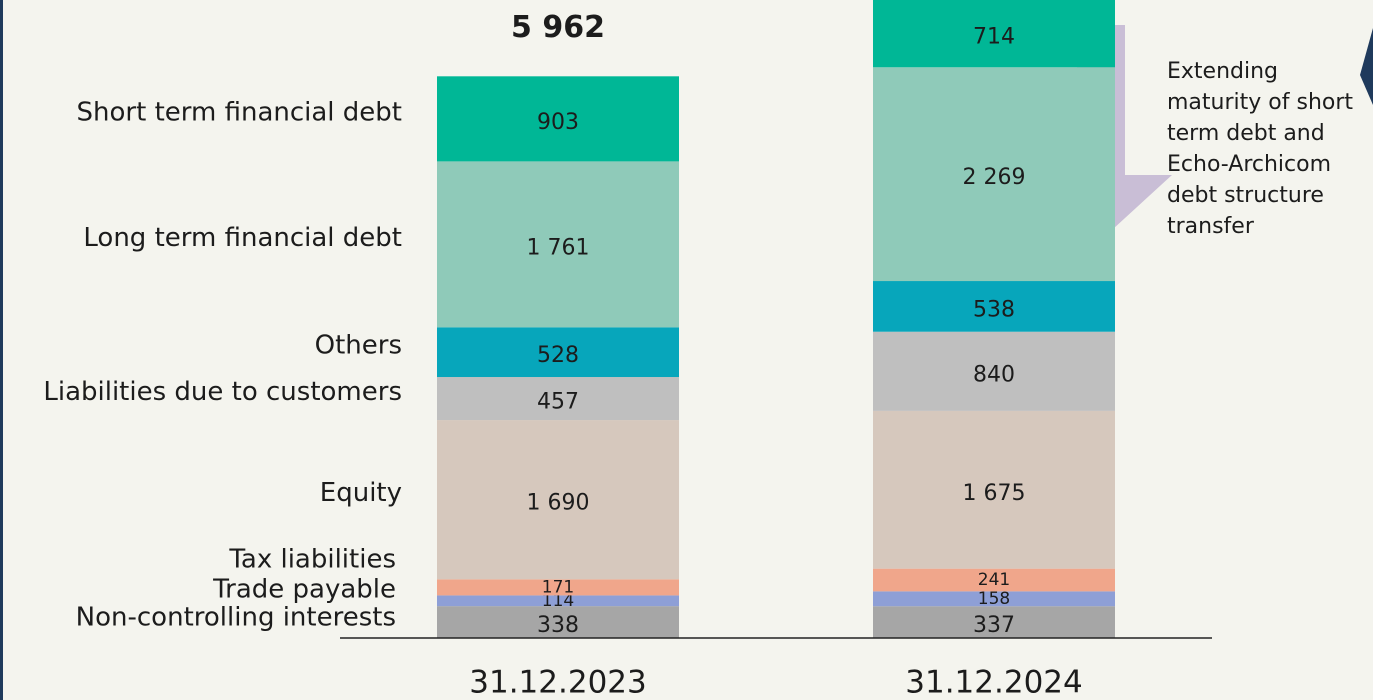 The width and height of the screenshot is (1373, 700). What do you see at coordinates (358, 346) in the screenshot?
I see `series-label: Others` at bounding box center [358, 346].